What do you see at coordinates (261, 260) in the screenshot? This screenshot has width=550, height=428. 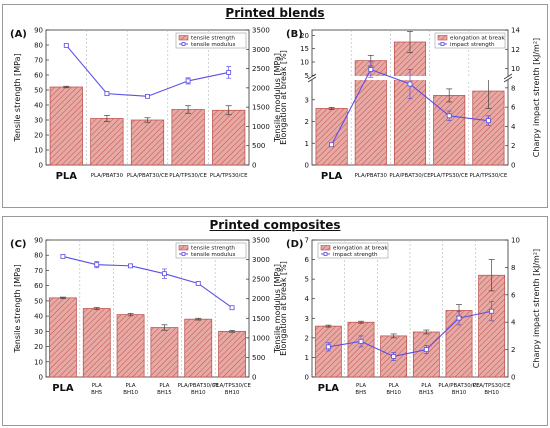 I see `right-tick-label: 3000` at bounding box center [261, 260].